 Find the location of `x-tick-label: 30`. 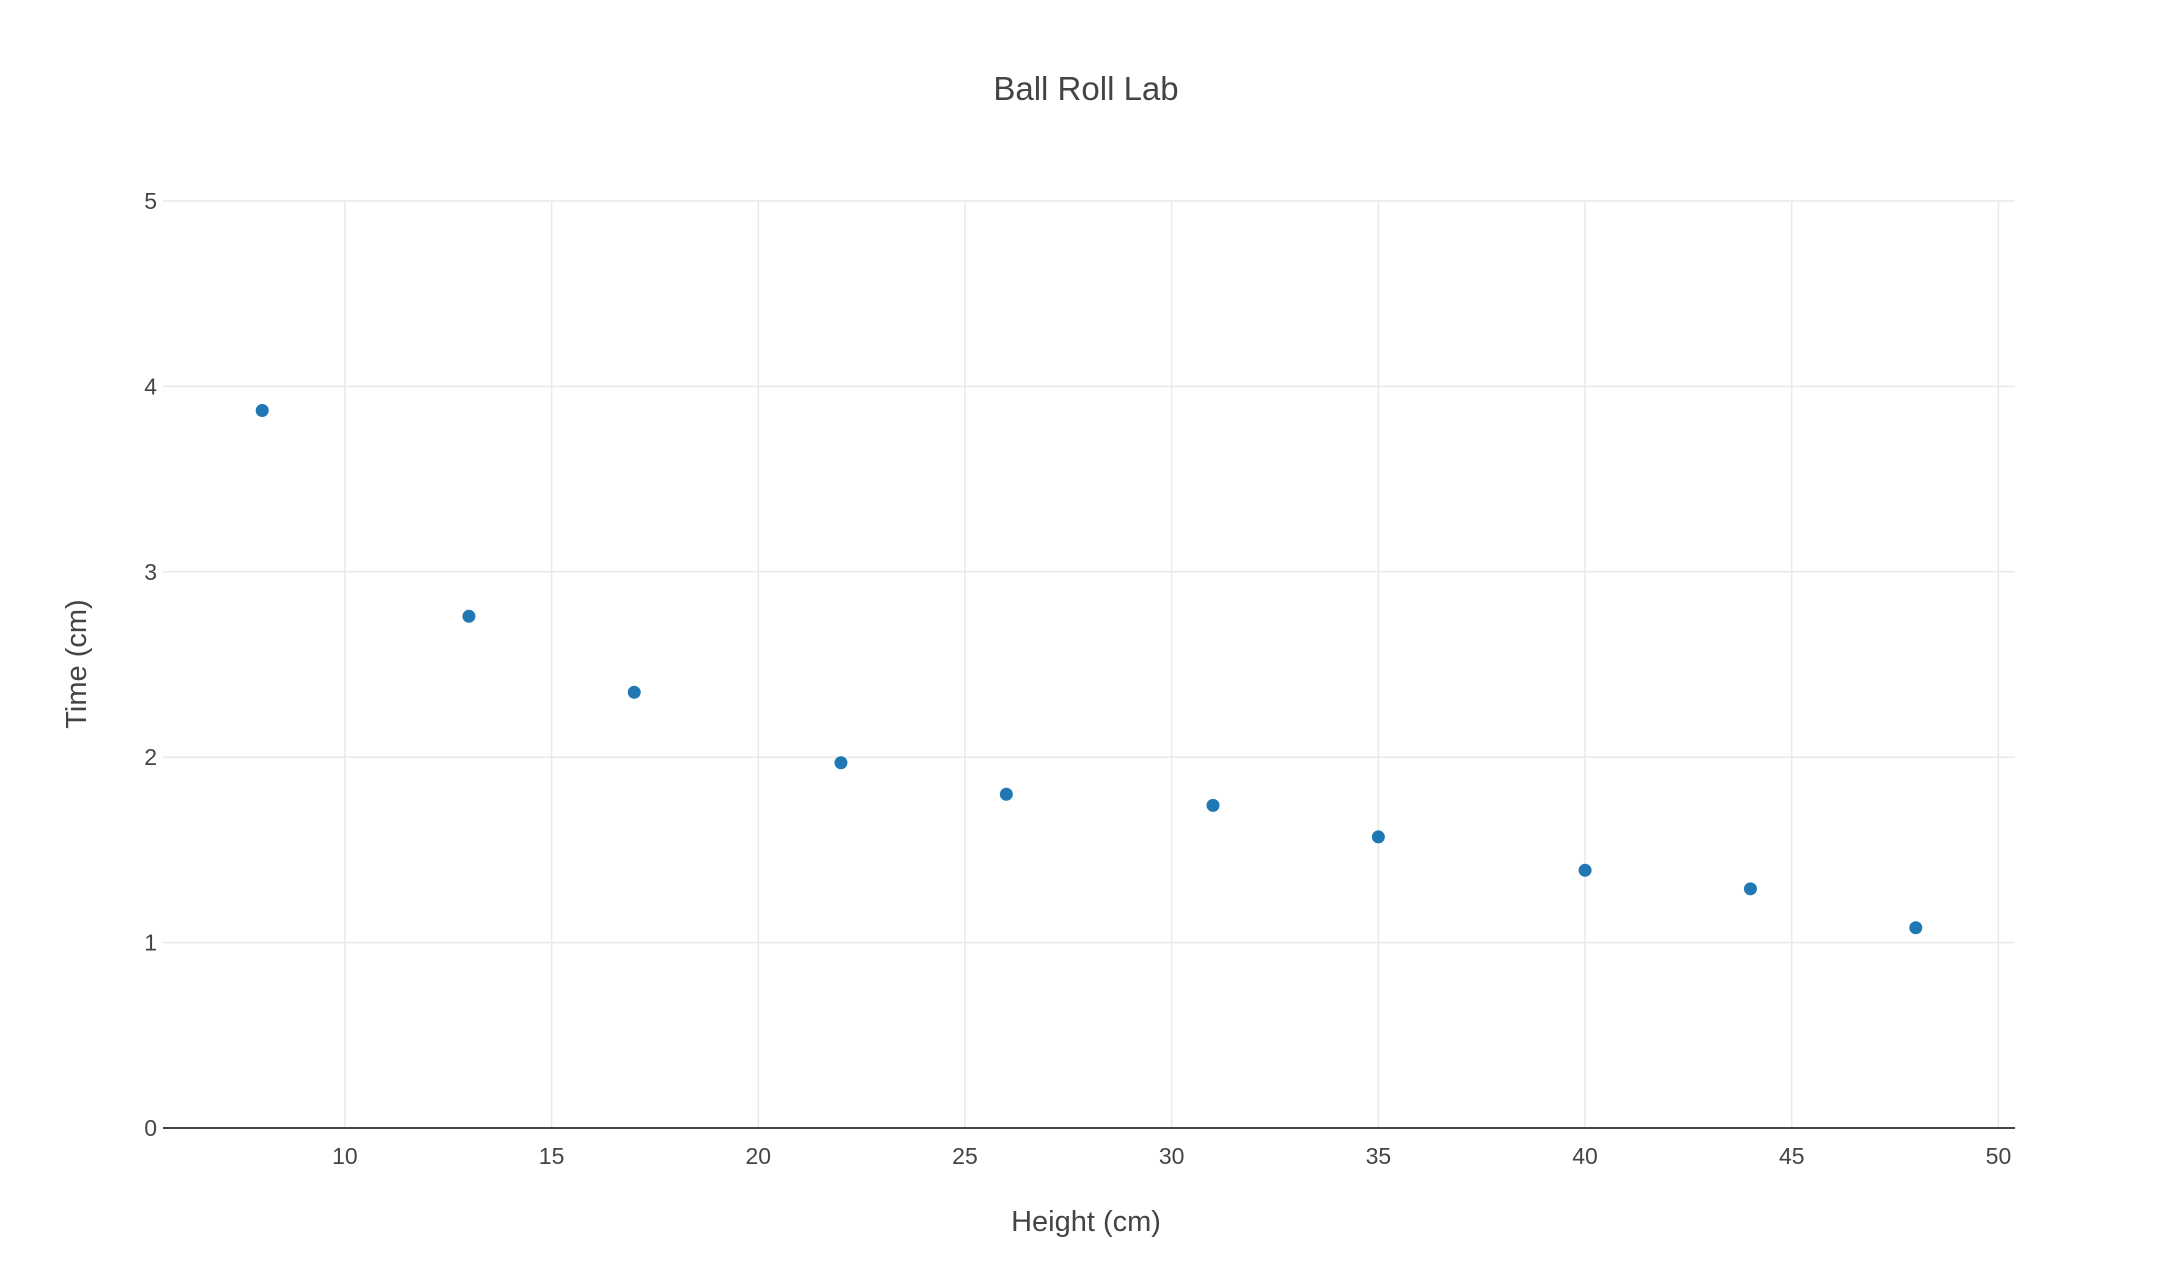

x-tick-label: 30 is located at coordinates (1172, 1156).